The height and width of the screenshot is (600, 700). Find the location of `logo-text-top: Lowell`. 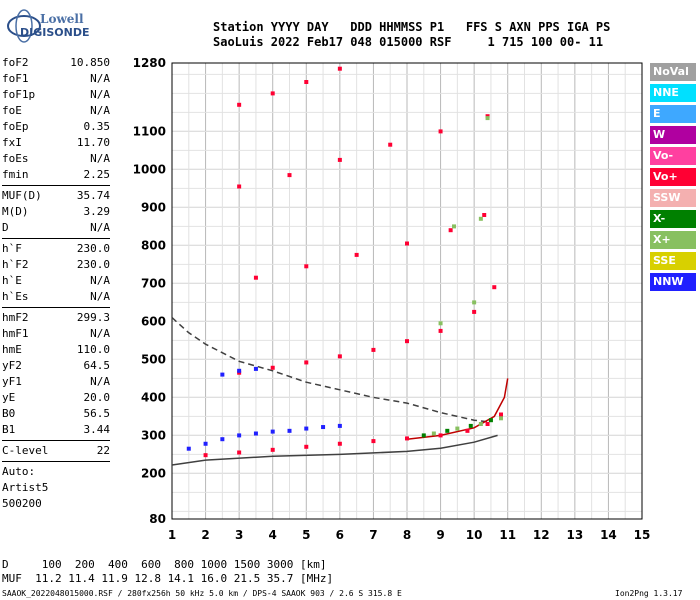

logo-text-top: Lowell is located at coordinates (62, 19).